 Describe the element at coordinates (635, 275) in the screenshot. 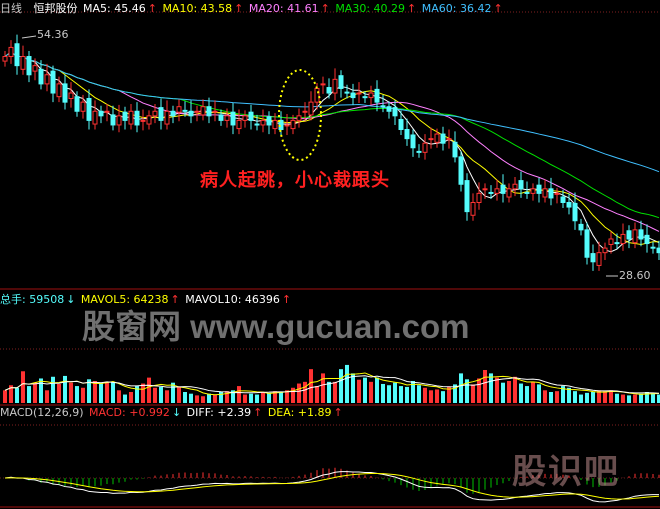

I see `low-price-label: 28.60` at that location.